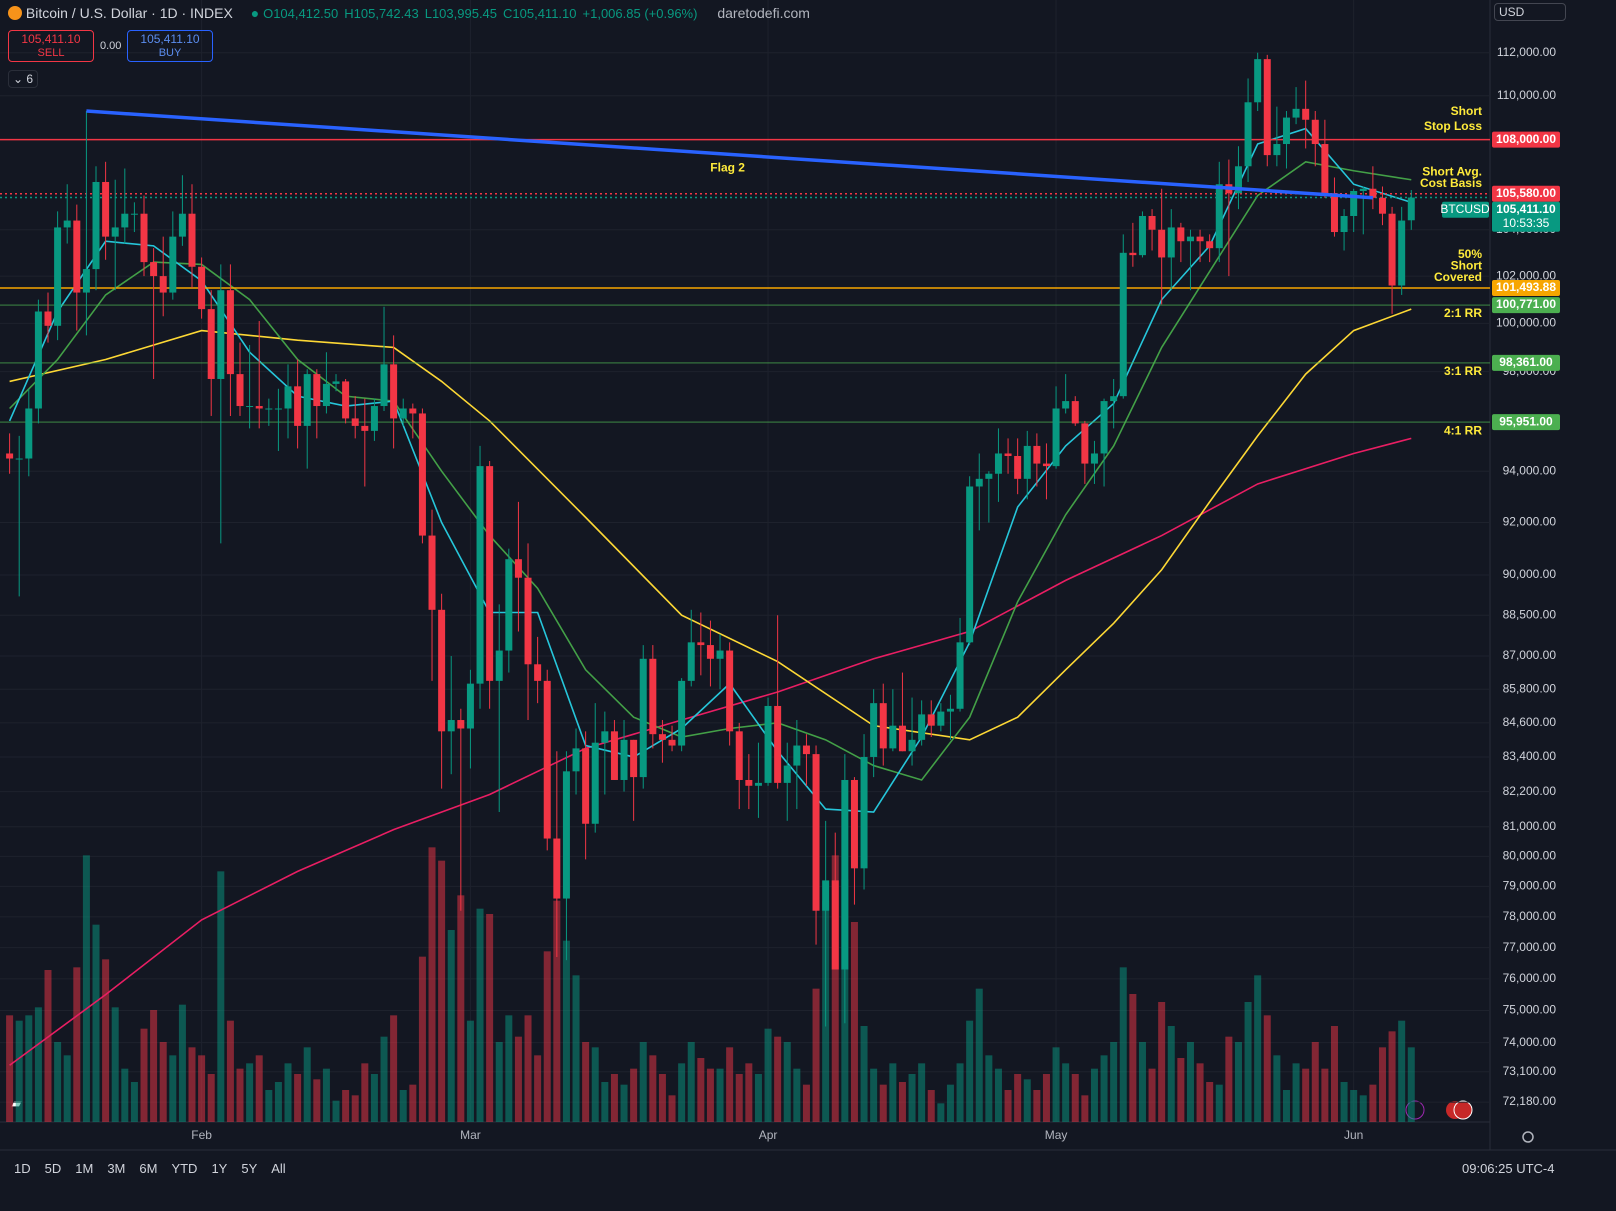  I want to click on buy-button: 105,411.10 BUY, so click(170, 46).